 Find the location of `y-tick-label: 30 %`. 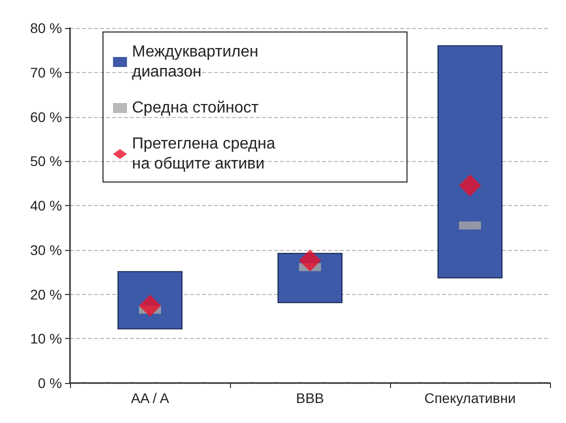

y-tick-label: 30 % is located at coordinates (46, 250).